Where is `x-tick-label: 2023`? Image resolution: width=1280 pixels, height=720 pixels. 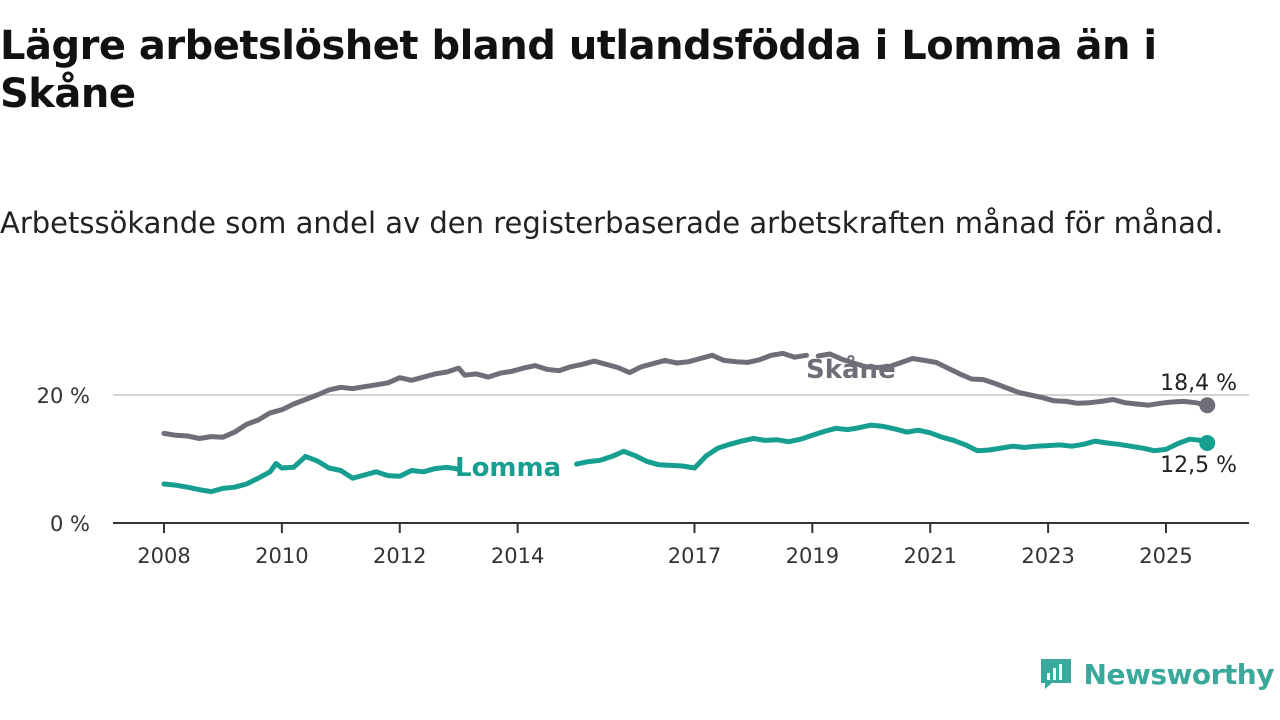
x-tick-label: 2023 is located at coordinates (1047, 556).